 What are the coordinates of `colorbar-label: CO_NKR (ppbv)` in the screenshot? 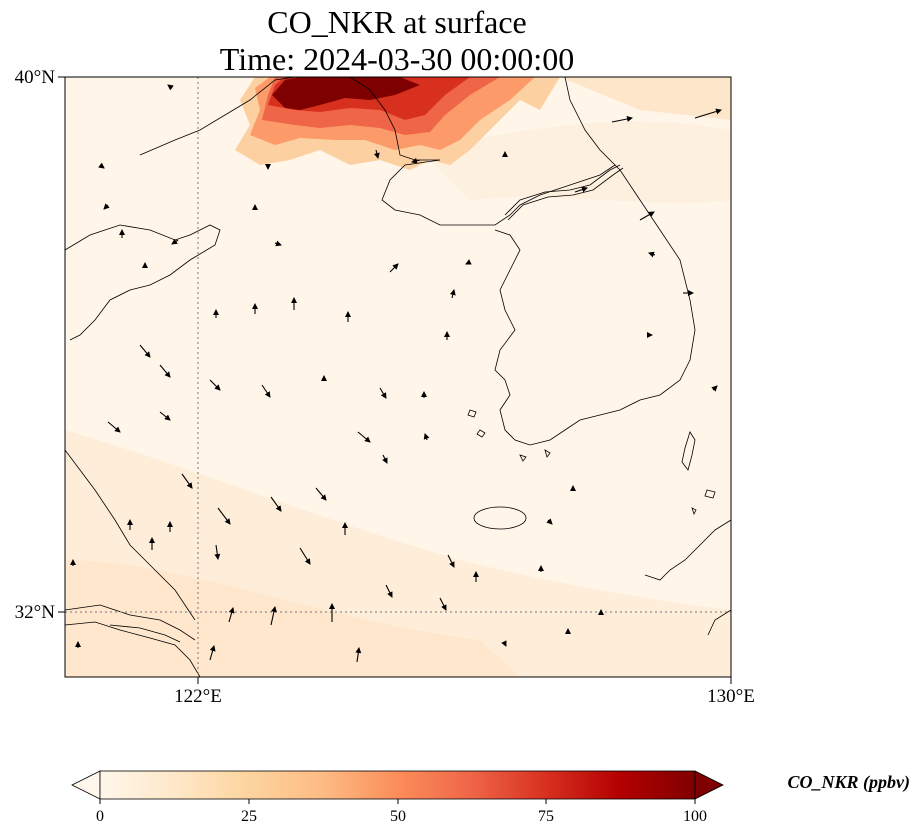 It's located at (849, 782).